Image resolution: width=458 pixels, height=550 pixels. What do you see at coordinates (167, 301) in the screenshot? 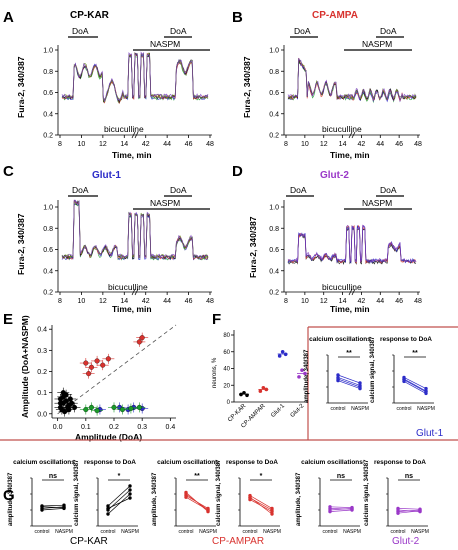
I see `x-tick-label: 44` at bounding box center [167, 301].